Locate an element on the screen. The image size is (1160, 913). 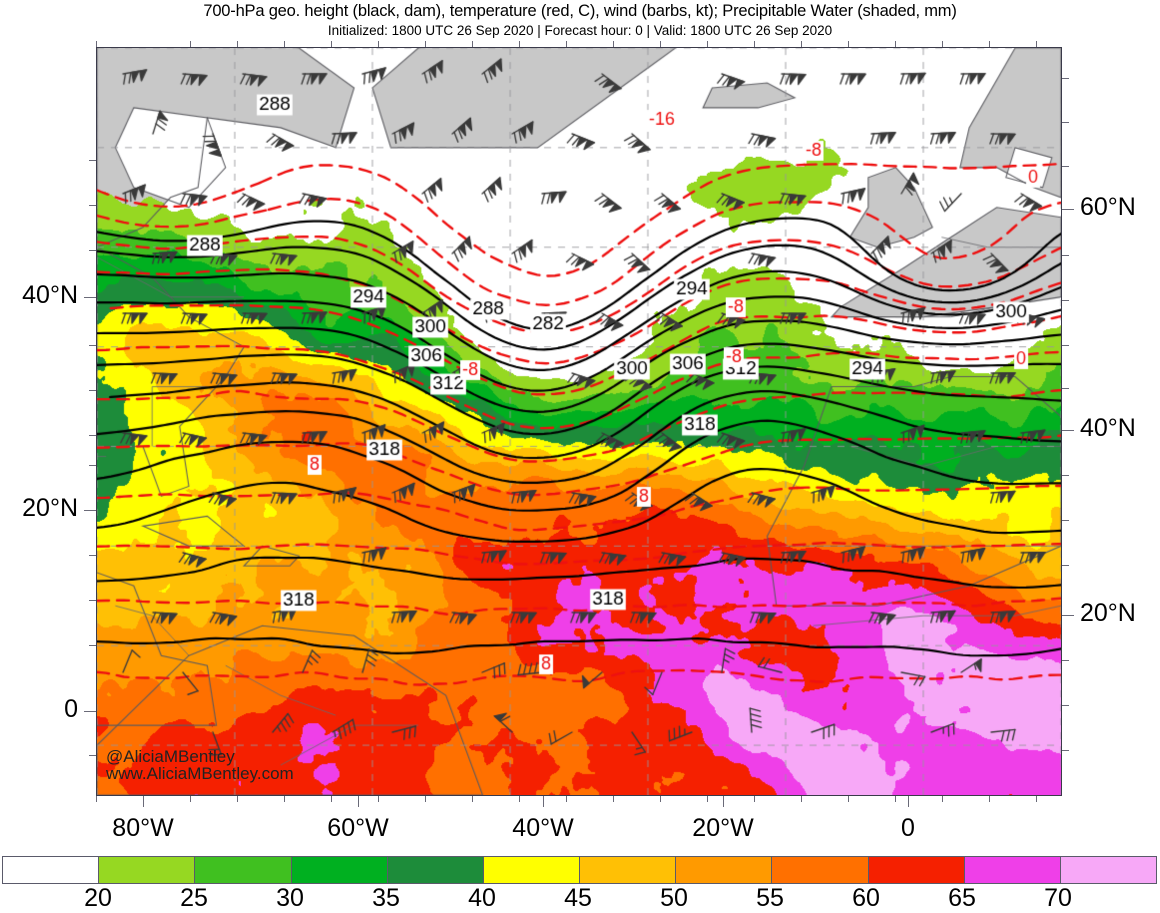
colorbar-tick-45: 45 is located at coordinates (578, 898).